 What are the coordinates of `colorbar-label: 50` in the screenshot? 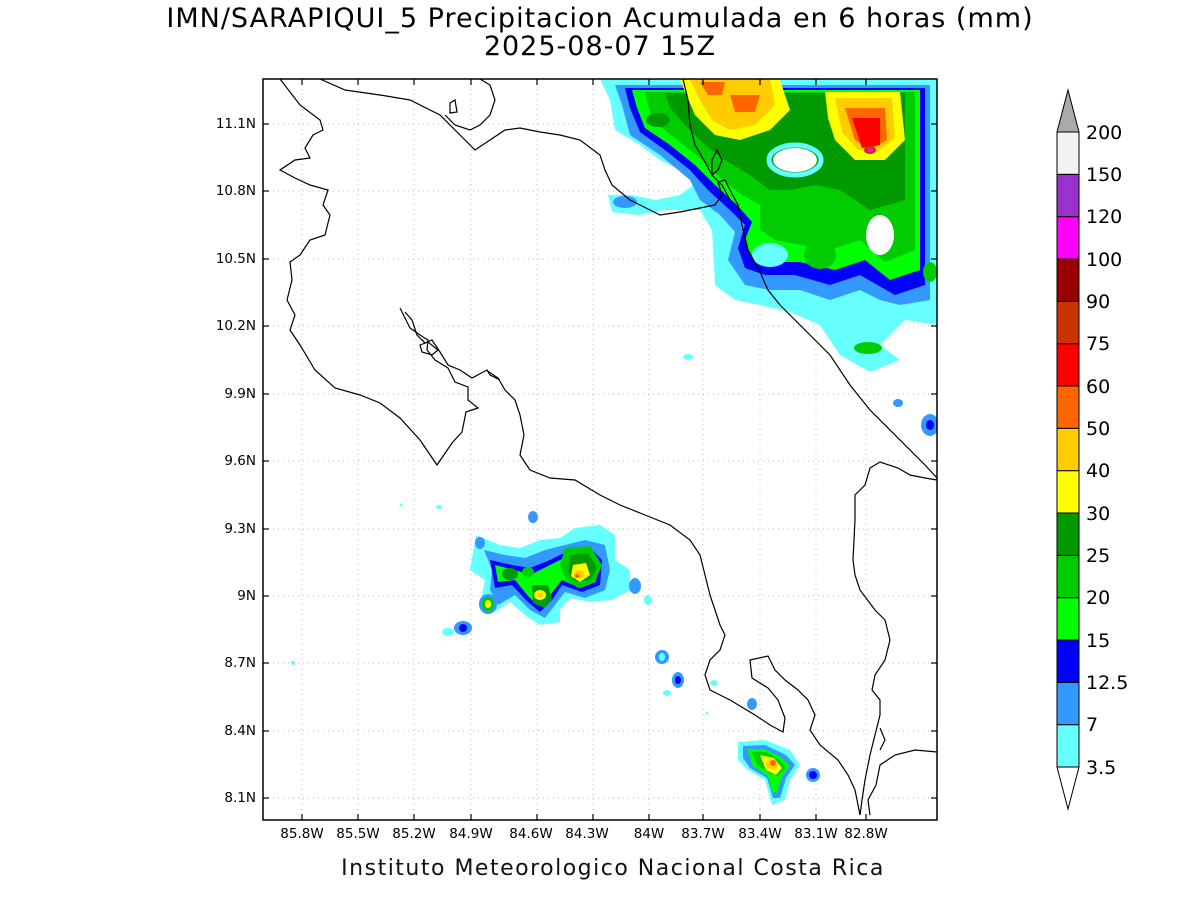 It's located at (1098, 429).